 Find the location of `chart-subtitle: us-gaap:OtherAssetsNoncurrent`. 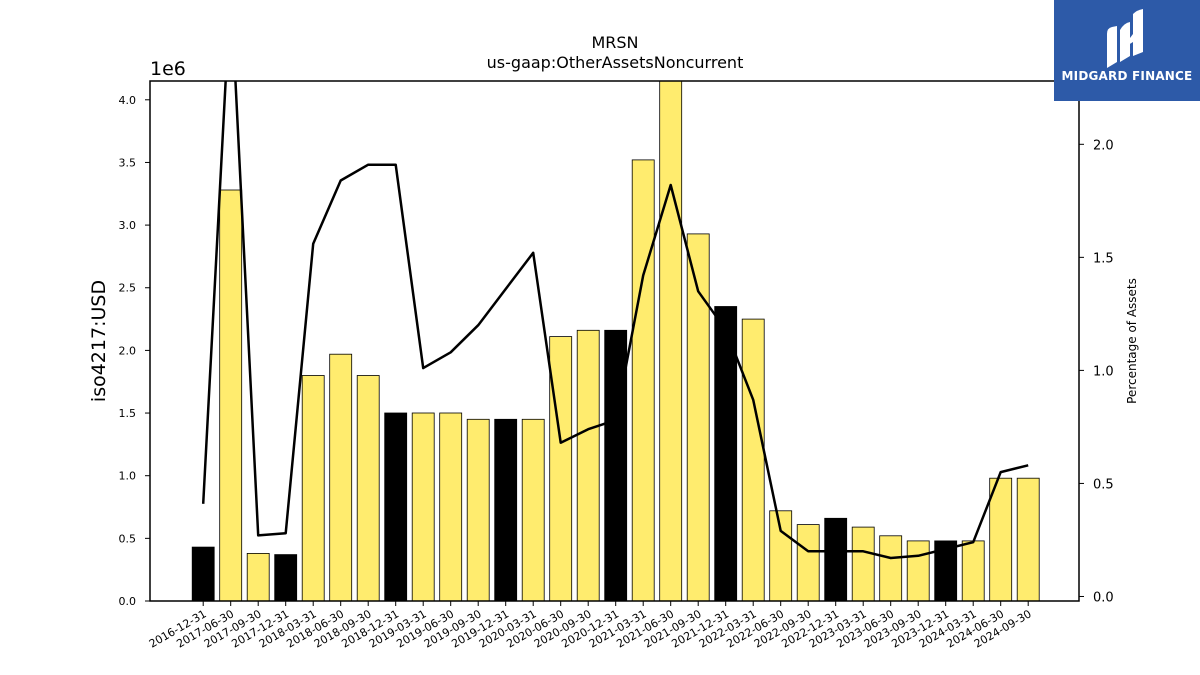

chart-subtitle: us-gaap:OtherAssetsNoncurrent is located at coordinates (615, 62).